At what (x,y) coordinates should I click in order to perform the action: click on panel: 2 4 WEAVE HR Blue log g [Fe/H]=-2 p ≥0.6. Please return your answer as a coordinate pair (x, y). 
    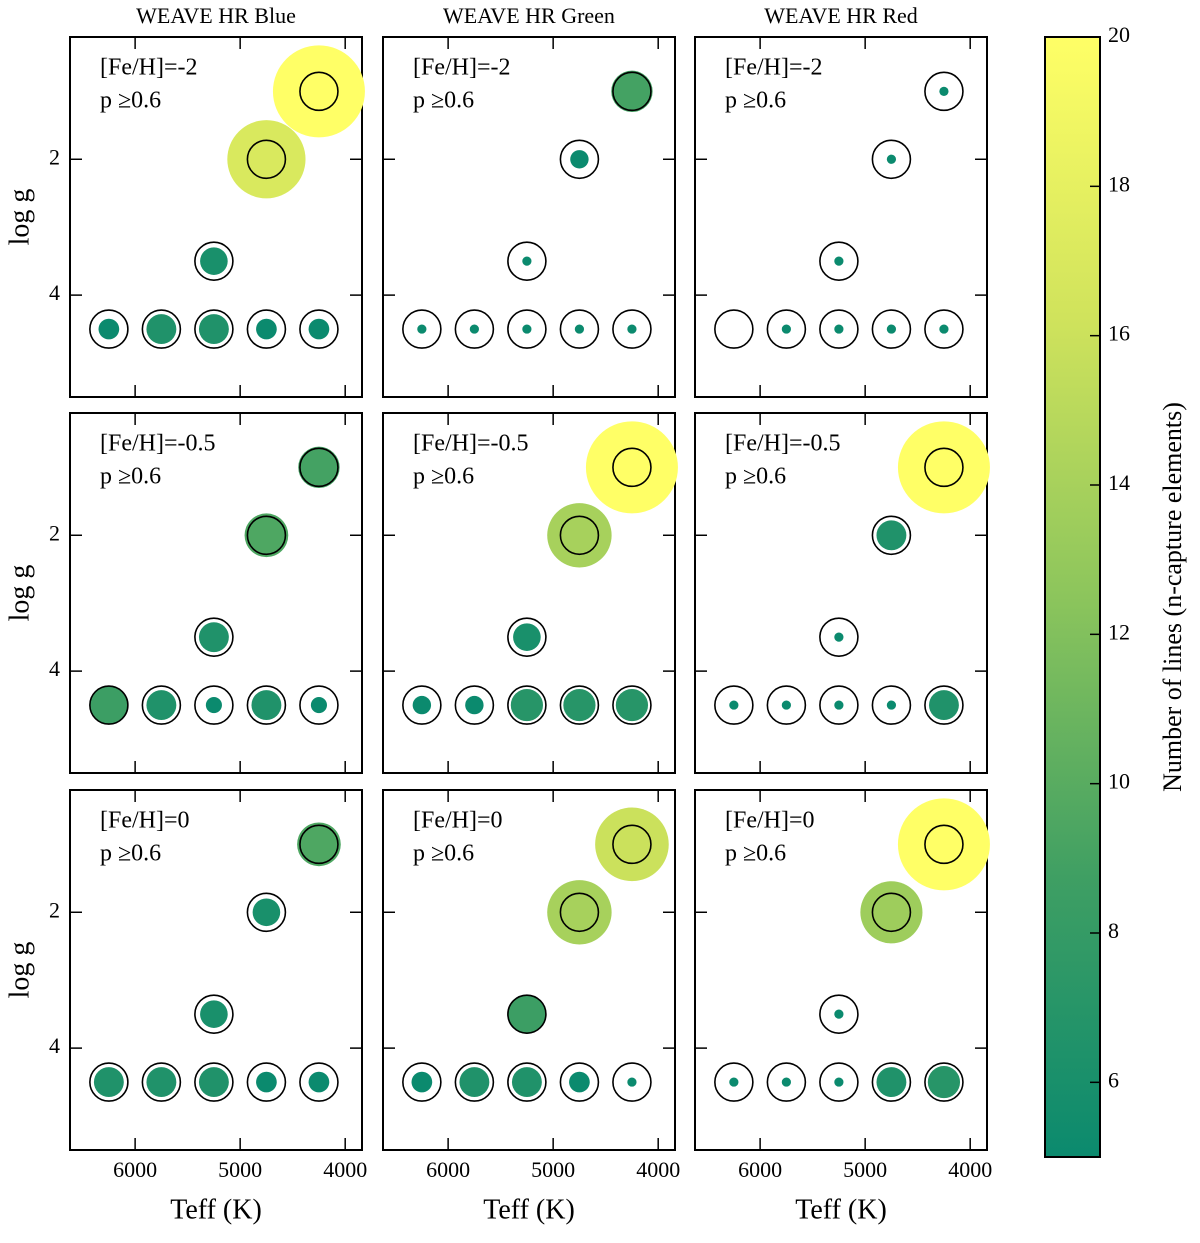
    Looking at the image, I should click on (184, 200).